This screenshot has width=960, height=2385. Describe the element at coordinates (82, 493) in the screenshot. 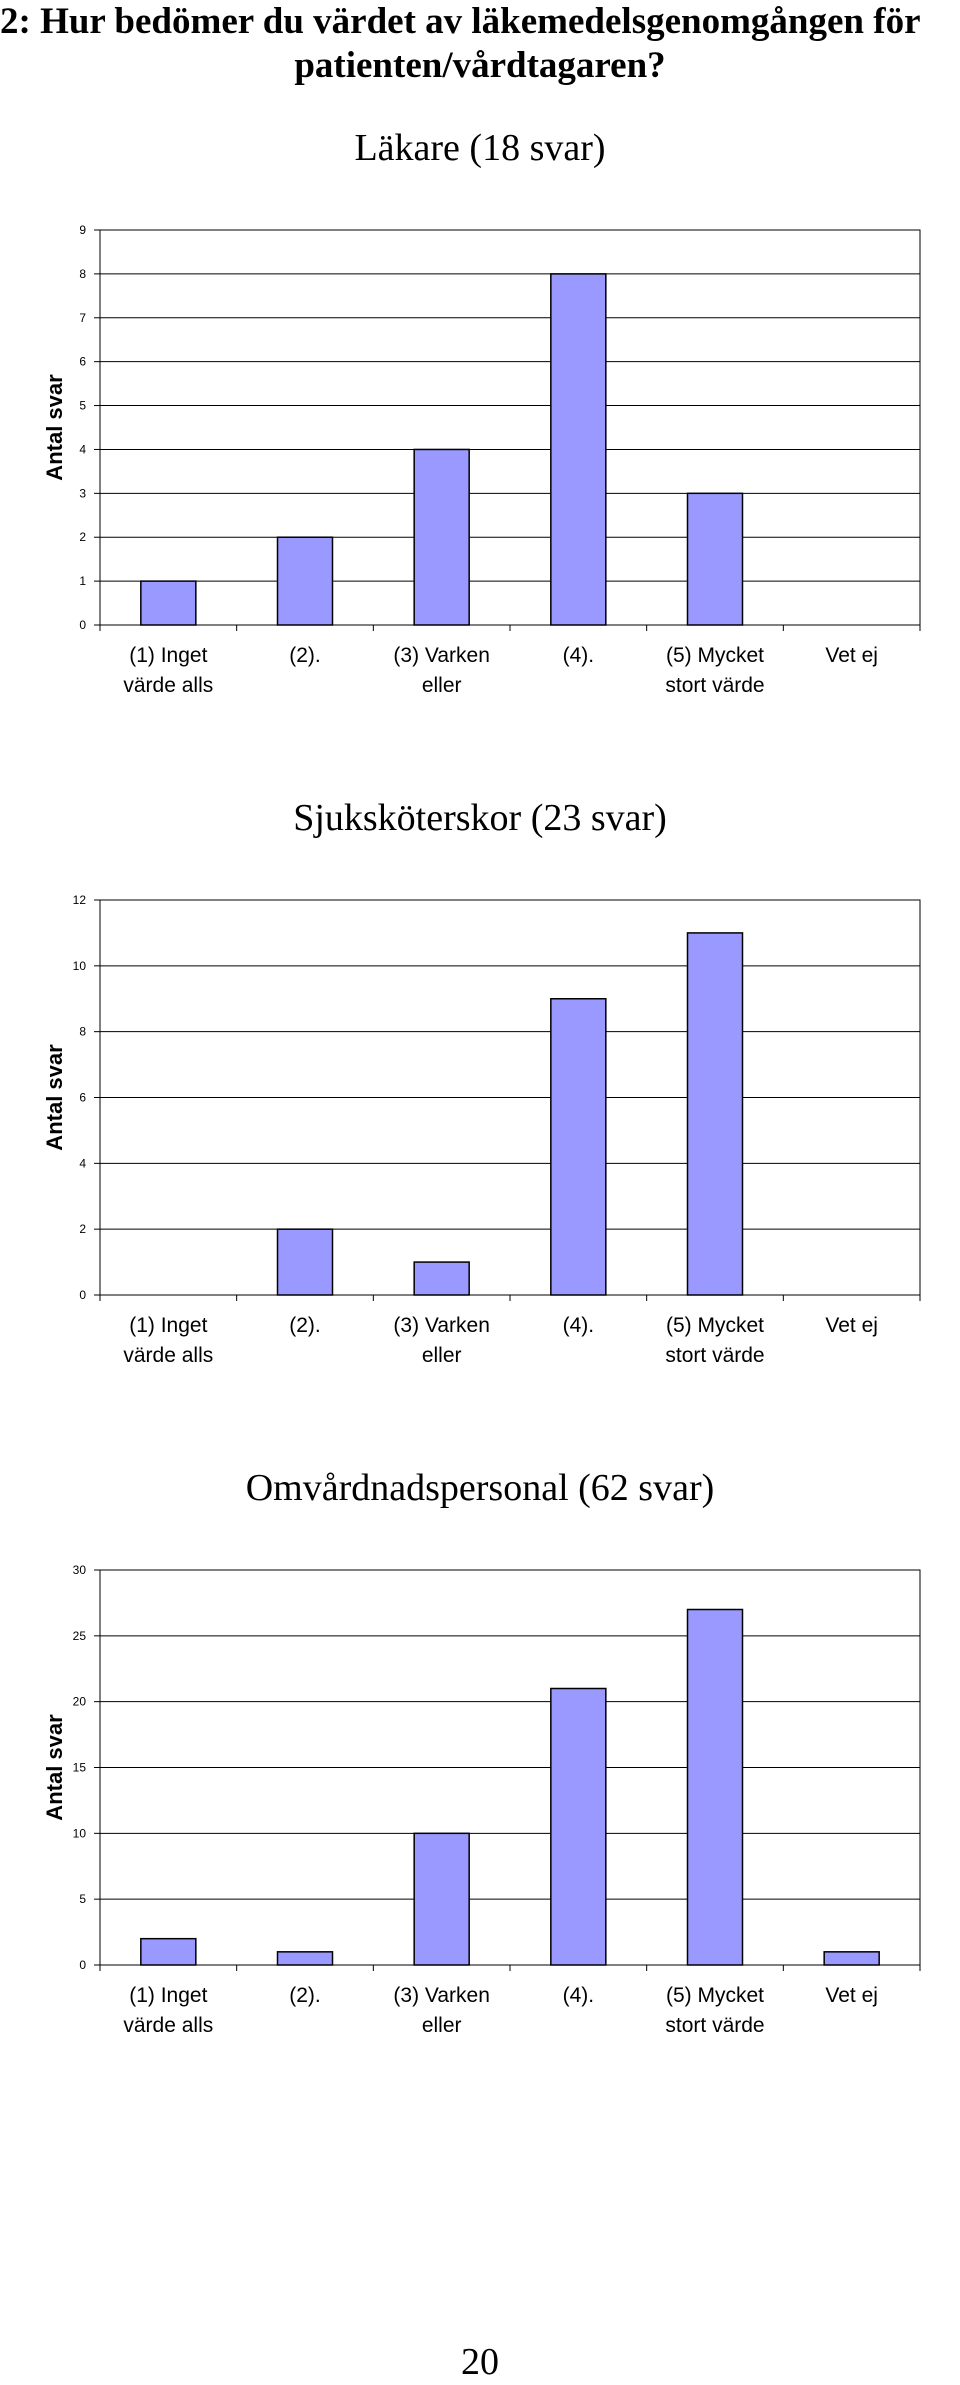

I see `y-tick-label: 3` at that location.